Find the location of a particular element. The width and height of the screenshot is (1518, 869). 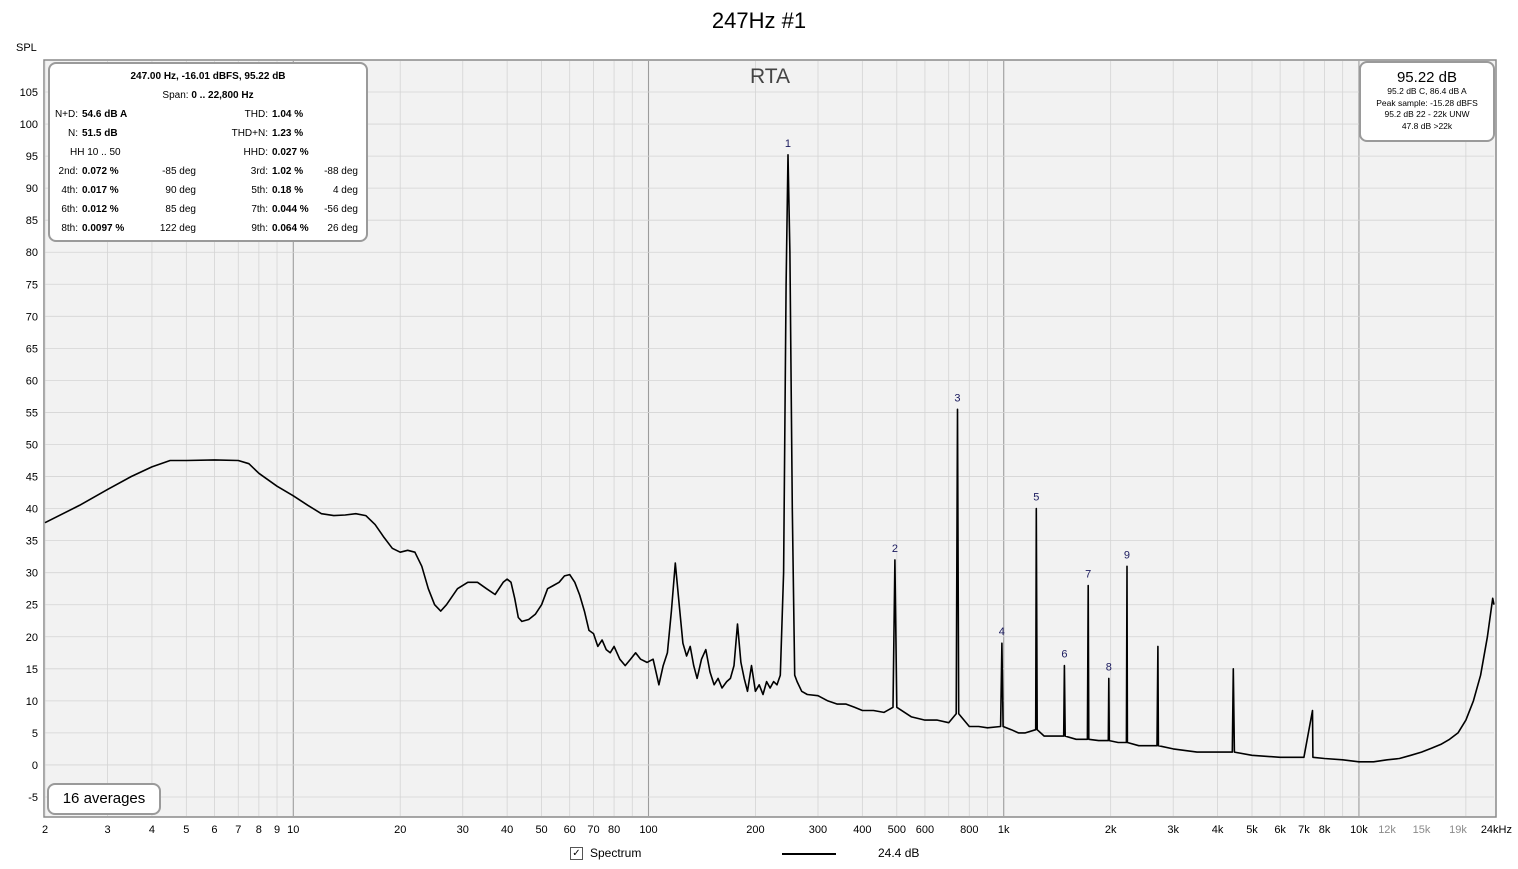

x-tick-label: 6k is located at coordinates (1280, 830).